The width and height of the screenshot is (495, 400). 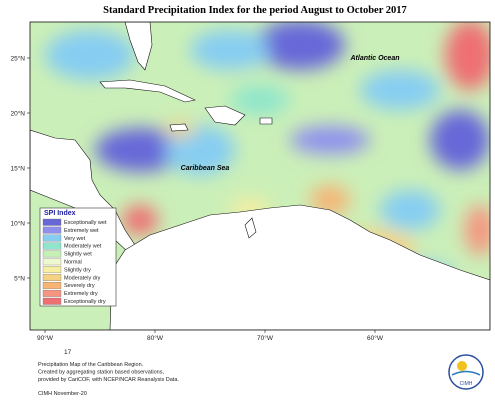 I want to click on lon-label: 80°W, so click(x=155, y=338).